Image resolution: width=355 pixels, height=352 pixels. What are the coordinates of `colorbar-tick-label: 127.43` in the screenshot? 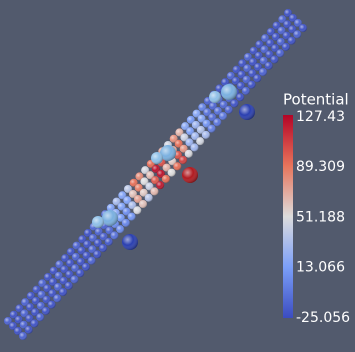 It's located at (320, 117).